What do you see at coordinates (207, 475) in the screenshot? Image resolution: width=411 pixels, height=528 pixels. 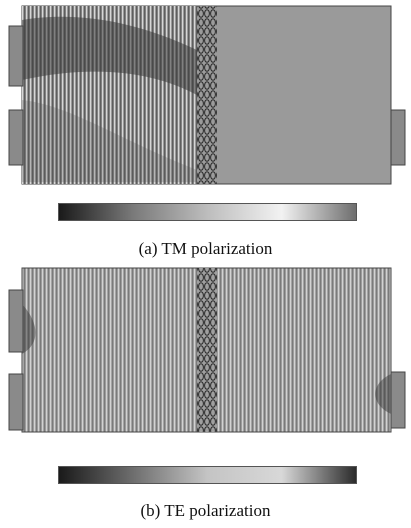 I see `colorbar-b` at bounding box center [207, 475].